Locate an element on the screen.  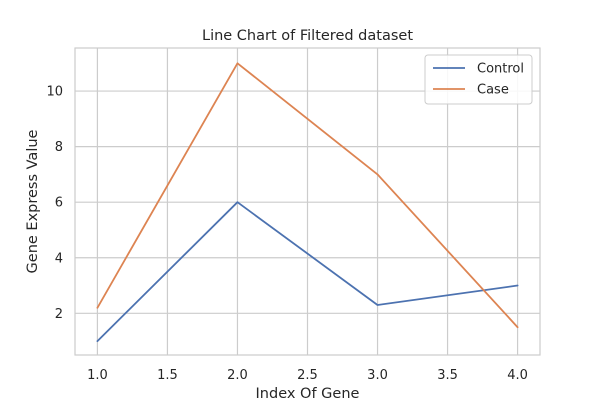
legend: Control Case is located at coordinates (478, 79).